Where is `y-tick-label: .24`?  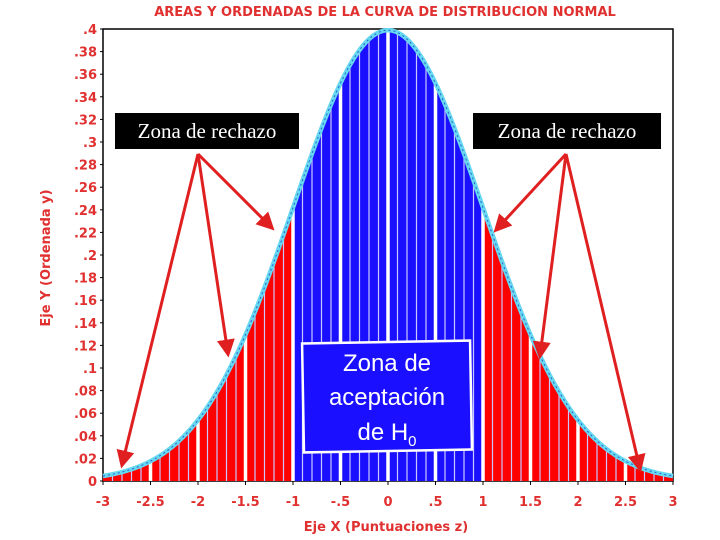 y-tick-label: .24 is located at coordinates (85, 211).